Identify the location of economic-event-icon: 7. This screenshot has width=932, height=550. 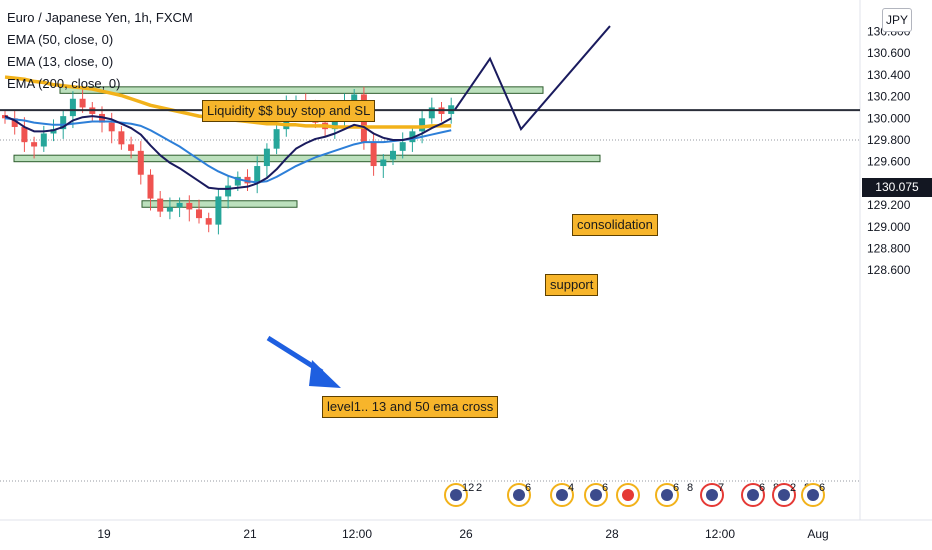
(712, 494).